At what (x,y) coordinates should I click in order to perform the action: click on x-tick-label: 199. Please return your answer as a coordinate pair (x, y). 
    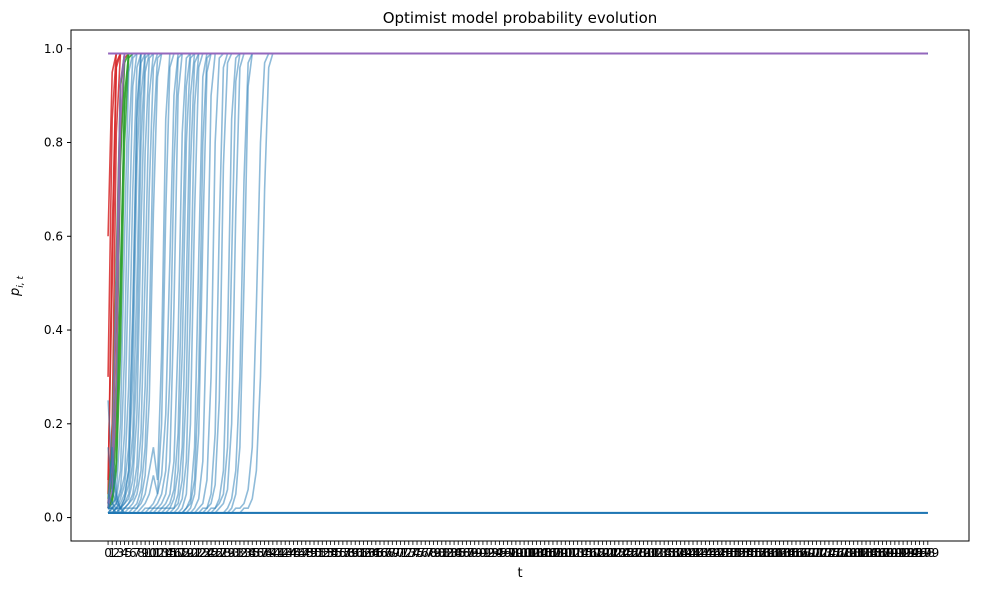
    Looking at the image, I should click on (927, 553).